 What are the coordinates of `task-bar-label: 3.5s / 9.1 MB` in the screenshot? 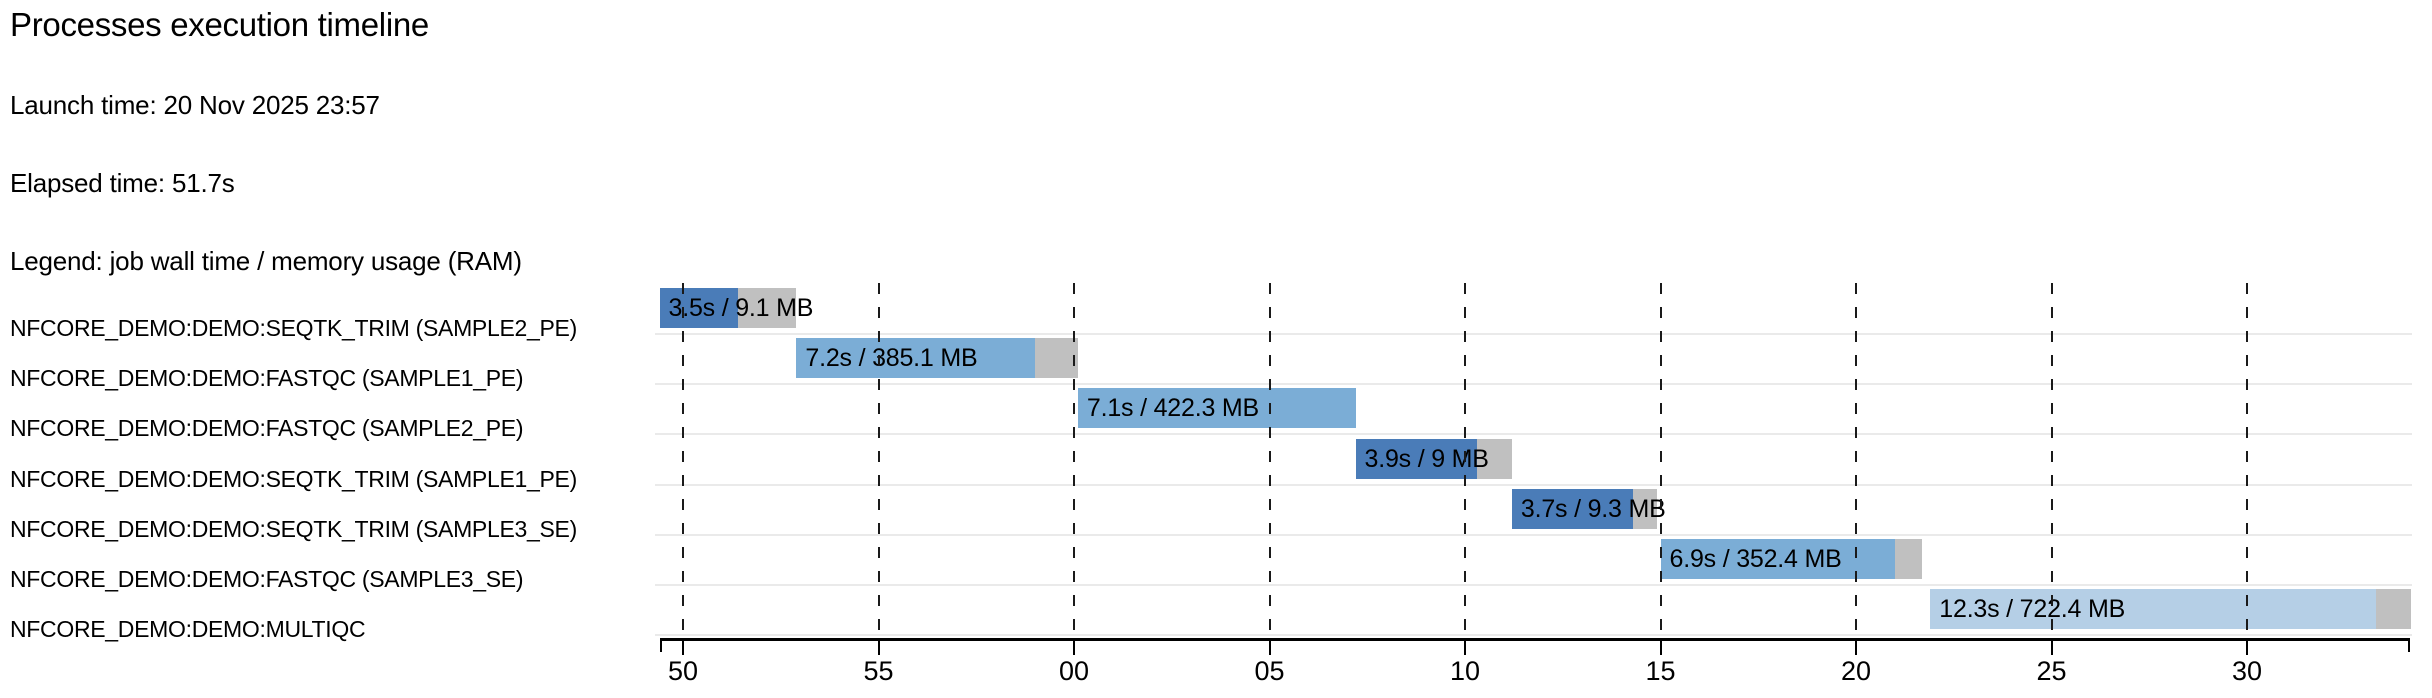 It's located at (741, 308).